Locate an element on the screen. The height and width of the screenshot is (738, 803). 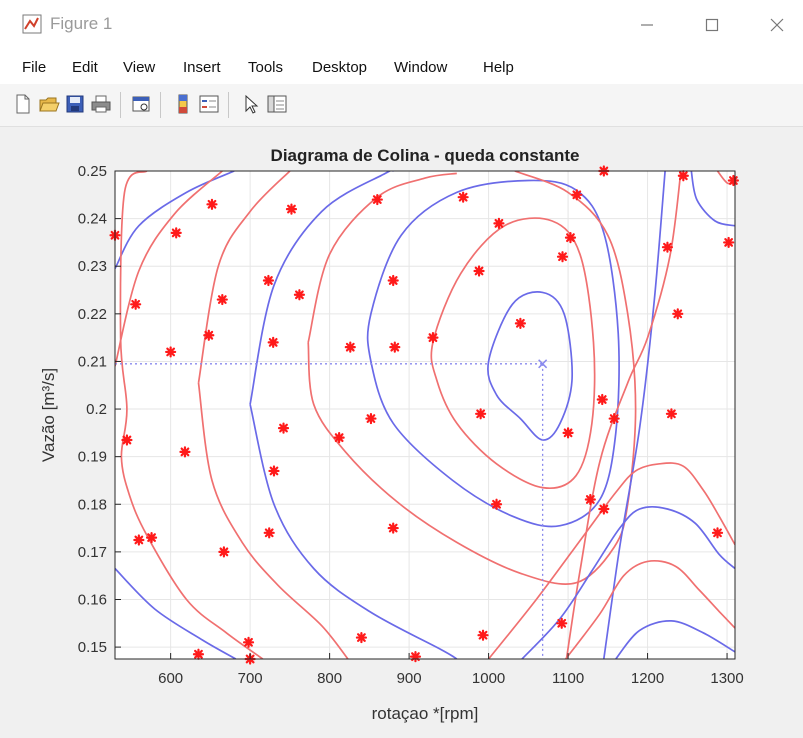
toolbar is located at coordinates (401, 105).